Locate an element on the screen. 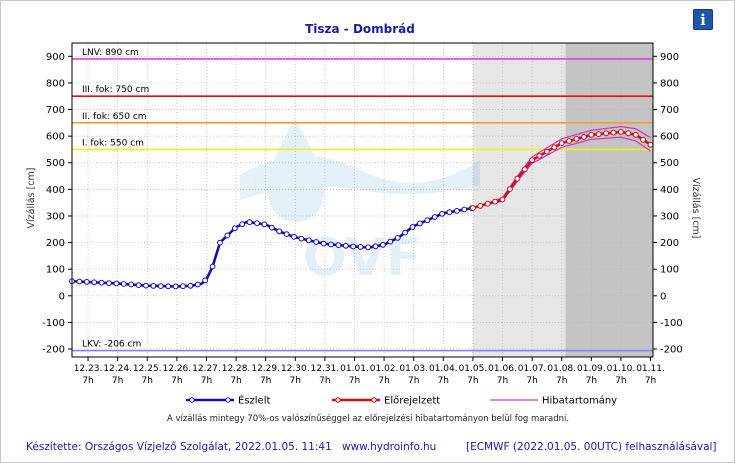 The height and width of the screenshot is (463, 735). threshold-label: LNV: 890 cm is located at coordinates (110, 53).